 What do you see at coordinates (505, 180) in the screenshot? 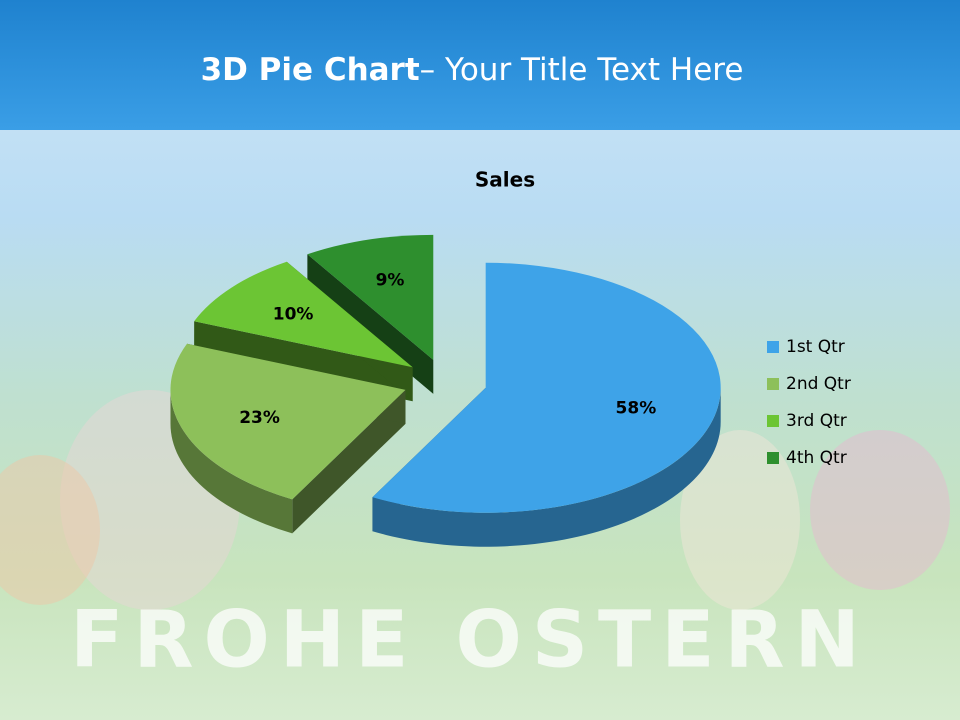
I see `chart-title: Sales` at bounding box center [505, 180].